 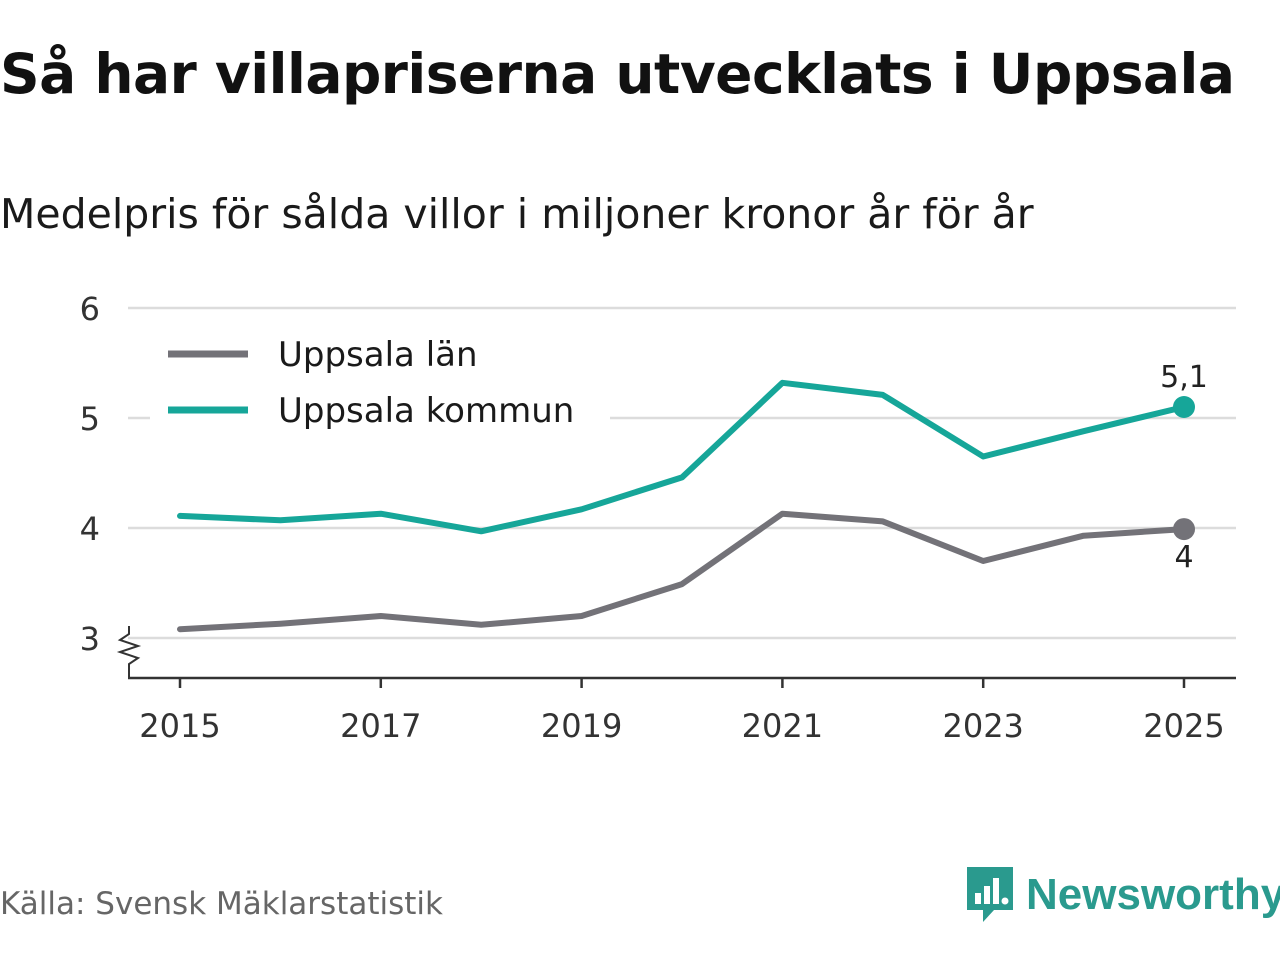 What do you see at coordinates (378, 355) in the screenshot?
I see `legend-label-0: Uppsala län` at bounding box center [378, 355].